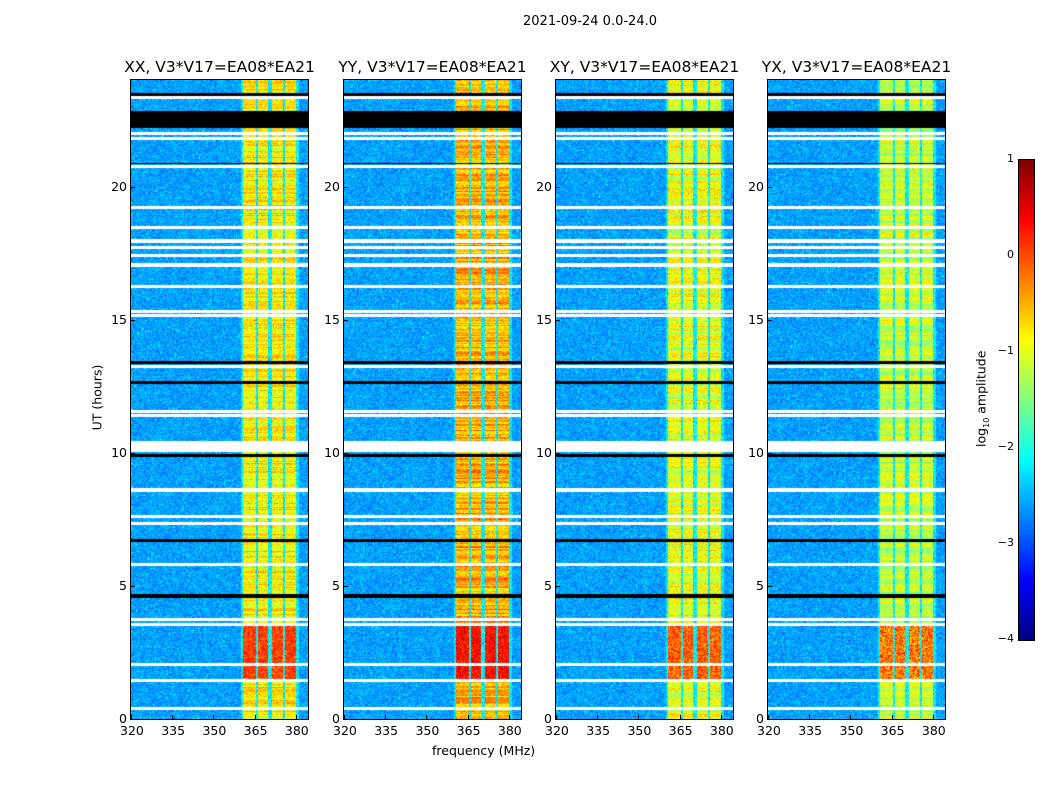  What do you see at coordinates (219, 67) in the screenshot?
I see `panel-title: XX, V3*V17=EA08*EA21` at bounding box center [219, 67].